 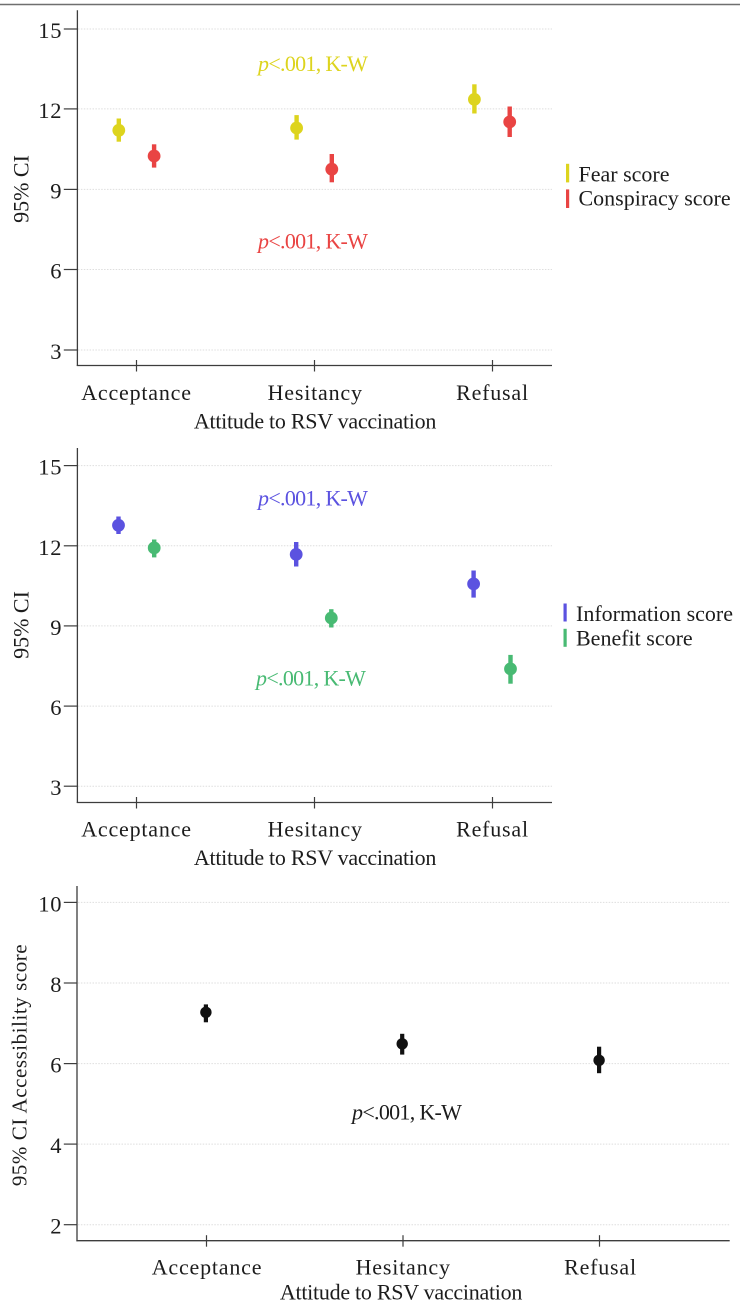 I want to click on svg-text: 4, so click(x=56, y=1145).